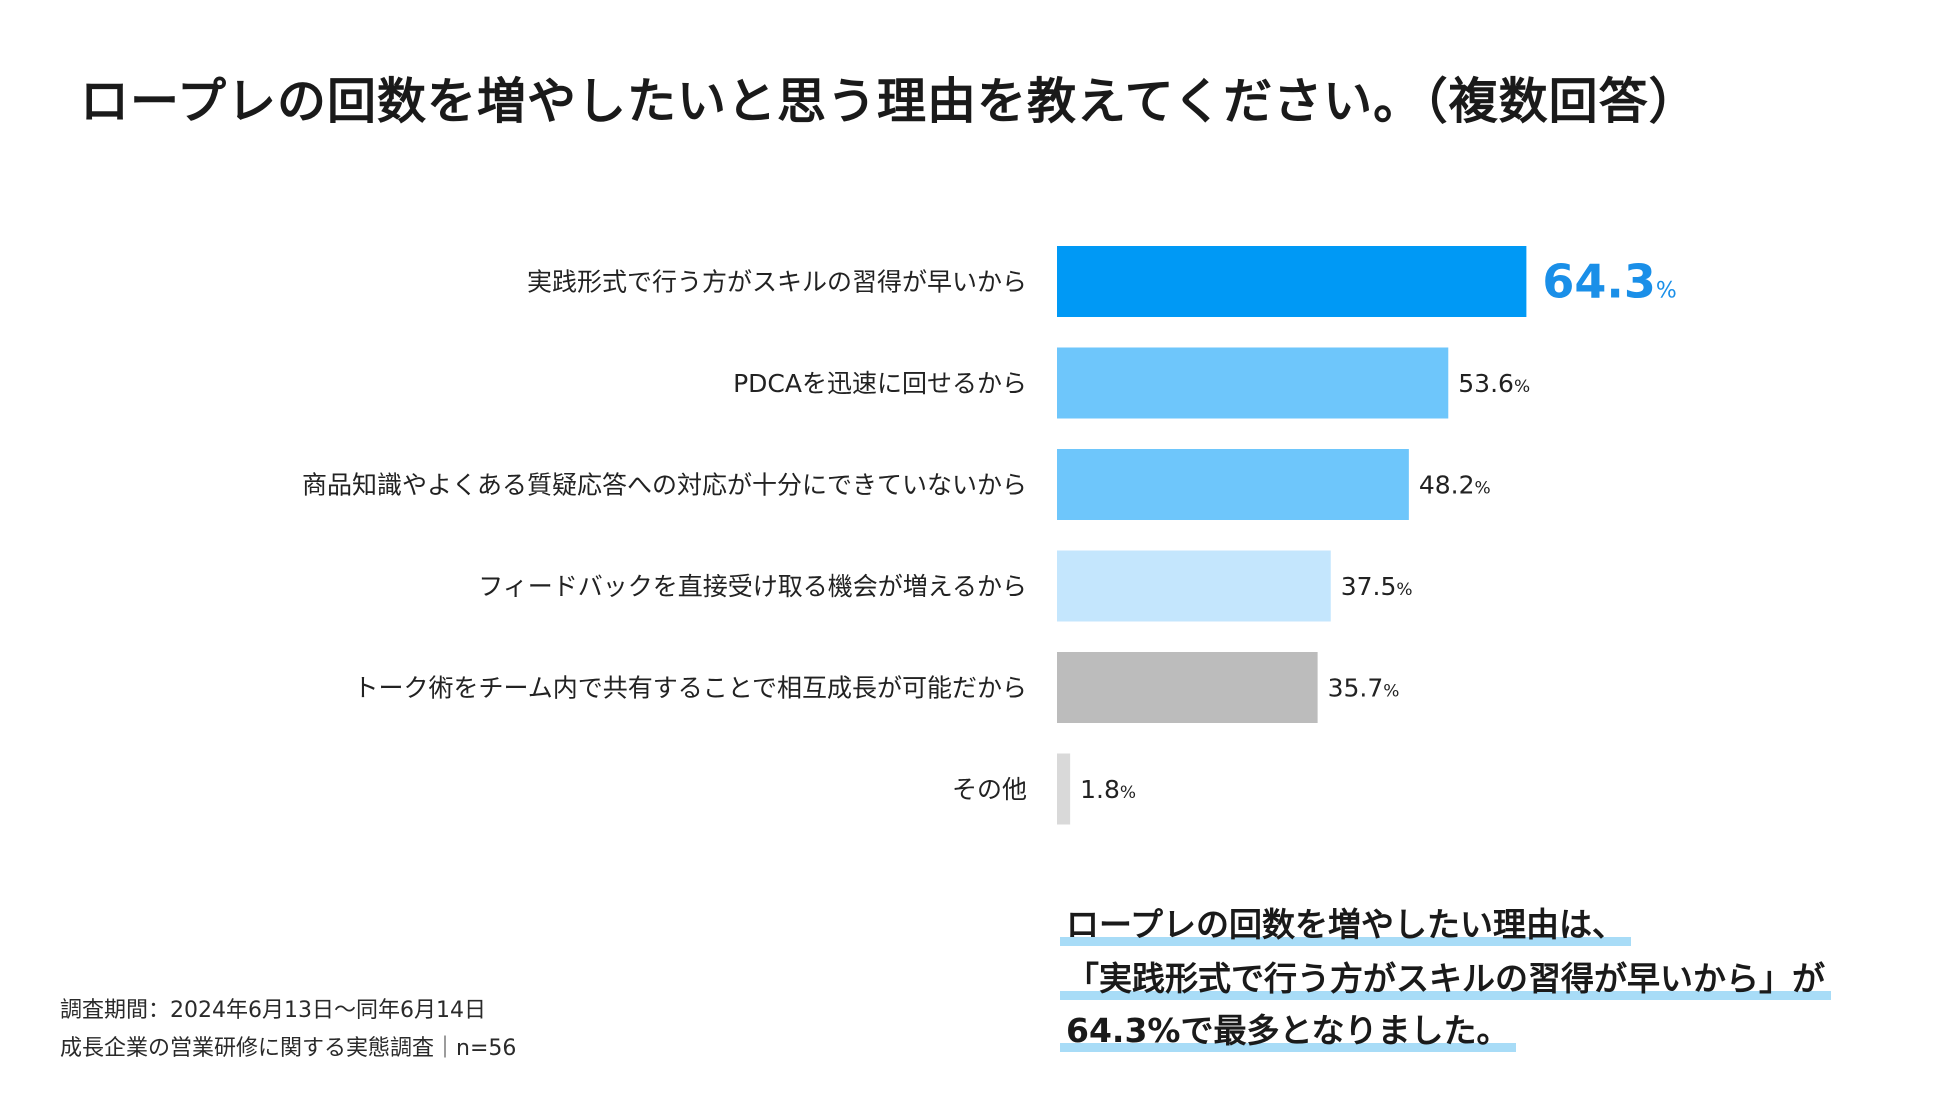 The height and width of the screenshot is (1097, 1950). Describe the element at coordinates (880, 383) in the screenshot. I see `category-label: PDCAを迅速に回せるから` at that location.